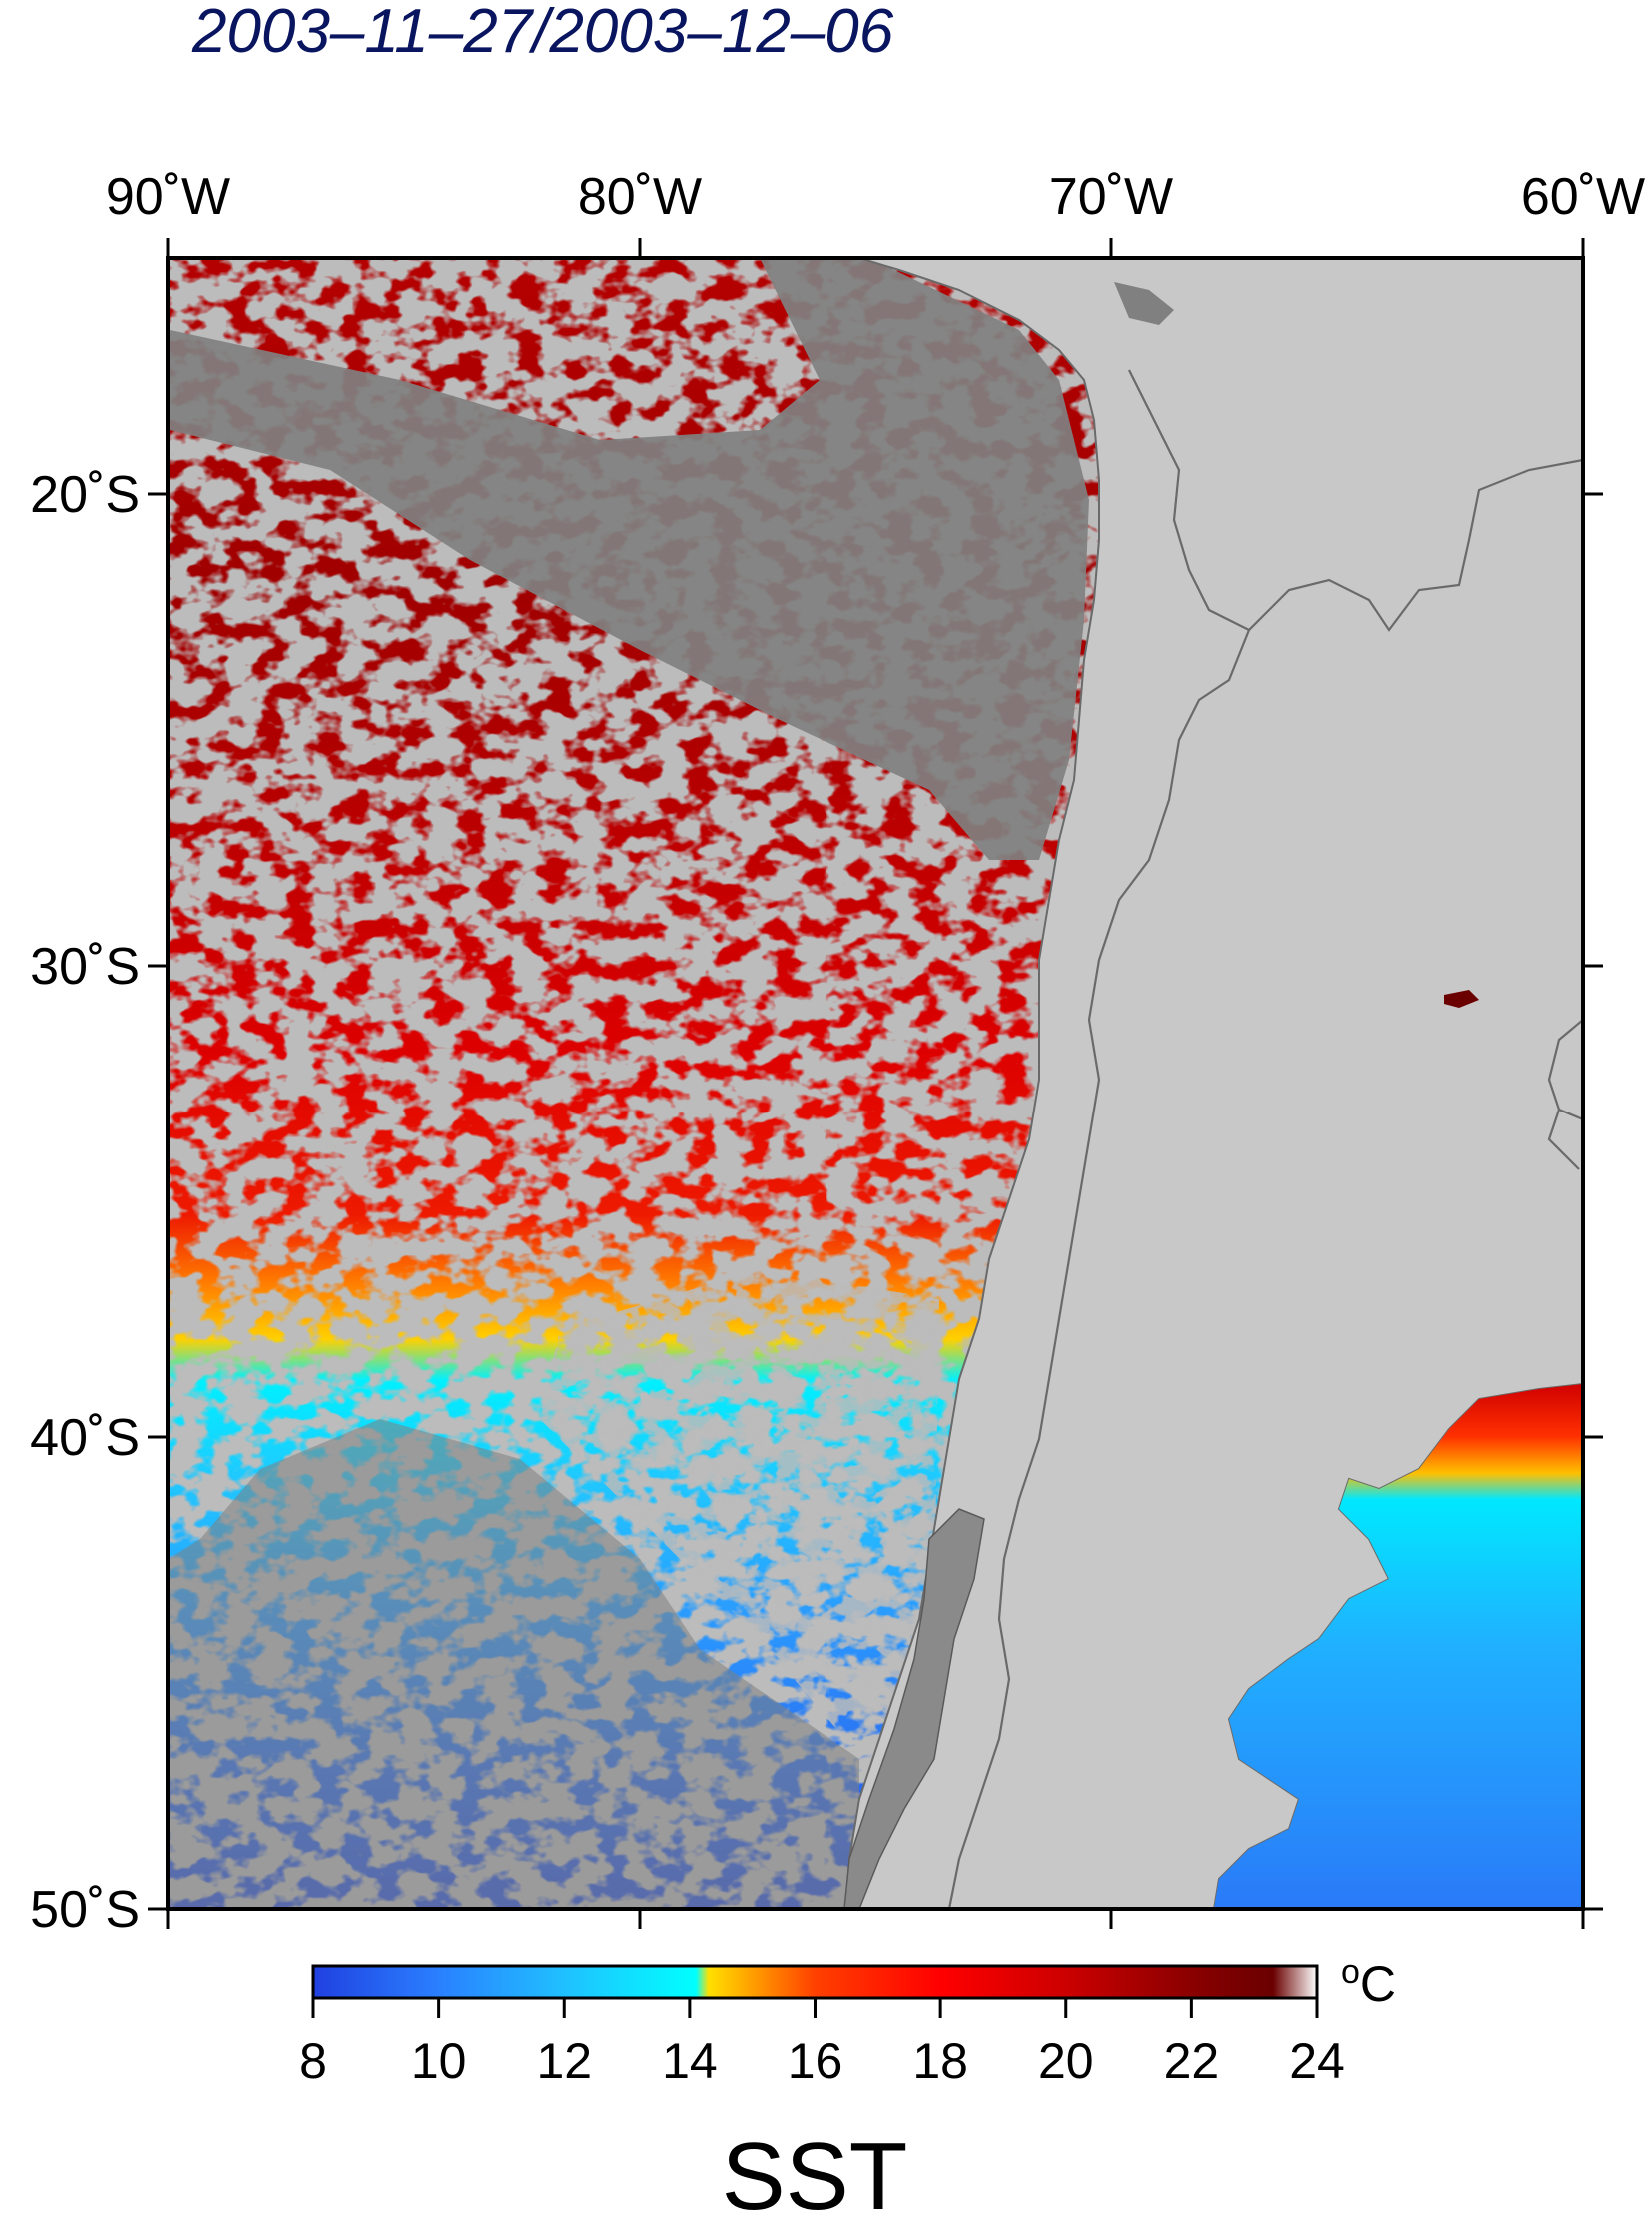 The width and height of the screenshot is (1652, 2224). What do you see at coordinates (815, 1982) in the screenshot?
I see `colorbar-ramp` at bounding box center [815, 1982].